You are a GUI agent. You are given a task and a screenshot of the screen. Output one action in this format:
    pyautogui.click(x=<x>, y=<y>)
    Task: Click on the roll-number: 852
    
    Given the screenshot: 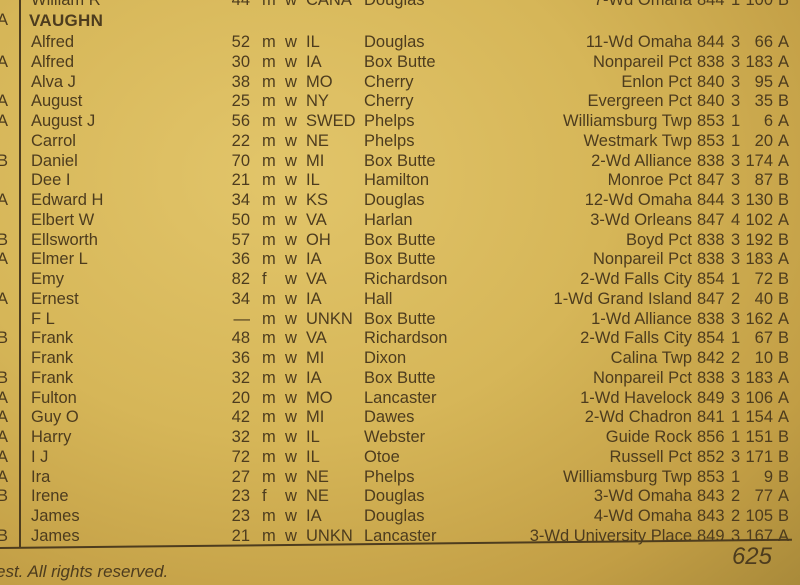 What is the action you would take?
    pyautogui.click(x=711, y=456)
    